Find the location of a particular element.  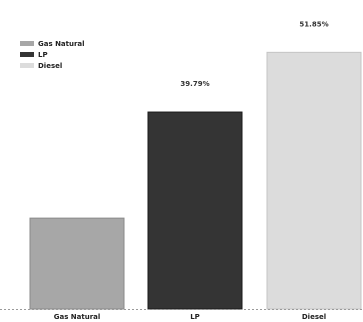

legend-label-diesel: Diesel is located at coordinates (50, 65).